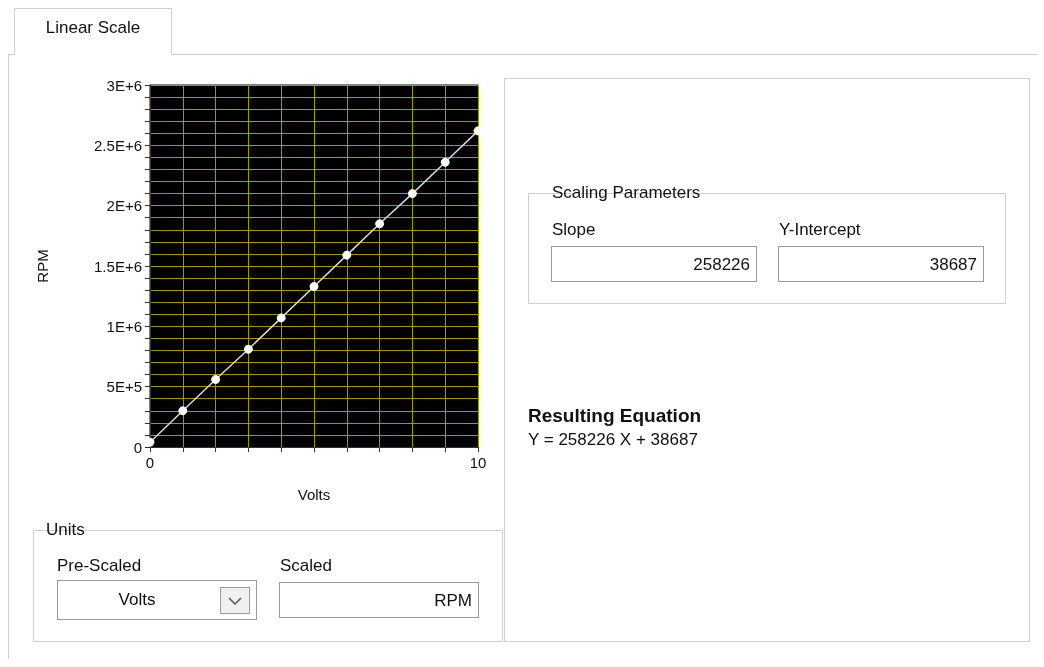  What do you see at coordinates (314, 494) in the screenshot?
I see `x-axis-title: Volts` at bounding box center [314, 494].